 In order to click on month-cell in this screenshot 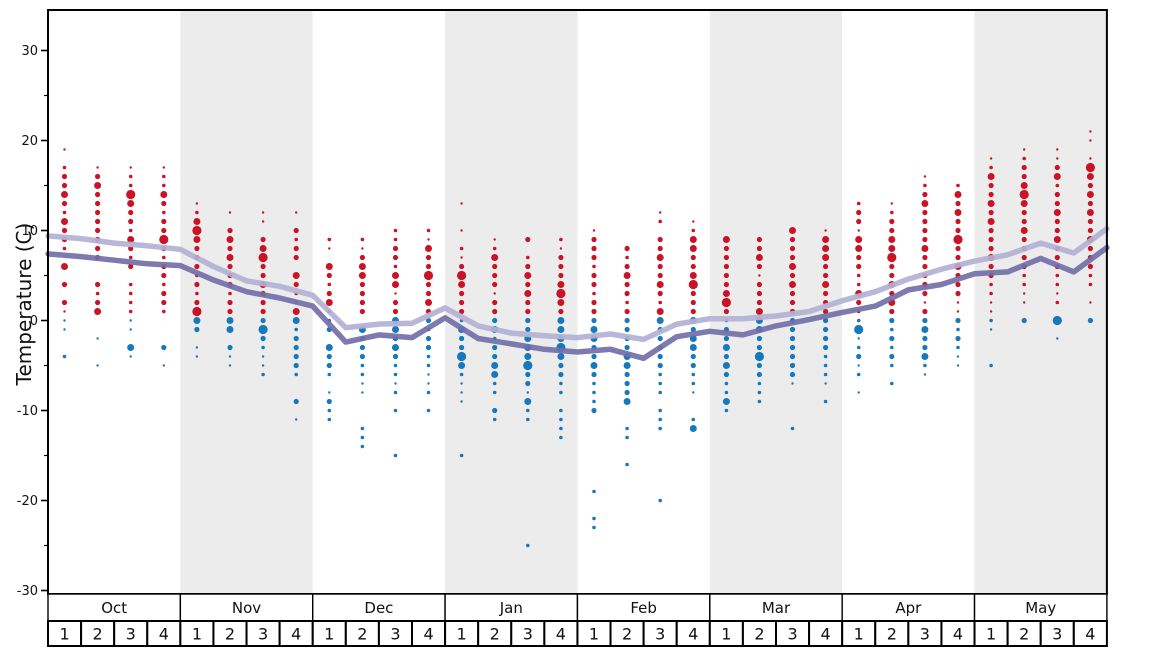, I will do `click(1040, 607)`.